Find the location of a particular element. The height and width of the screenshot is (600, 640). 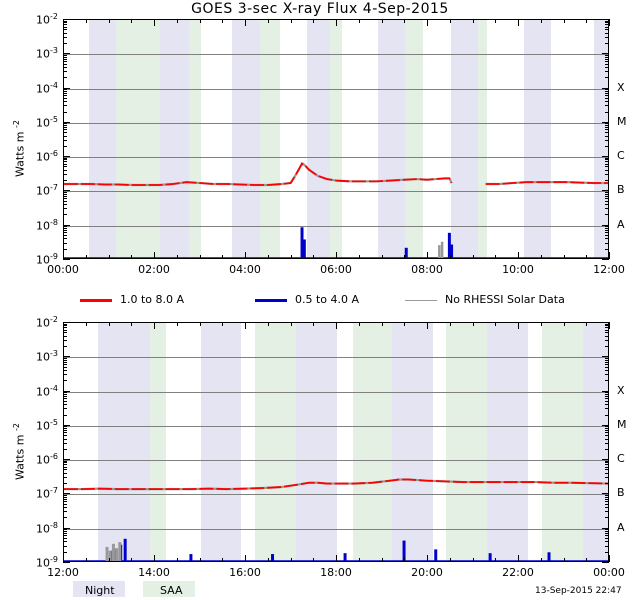

saa-swatch is located at coordinates (169, 589).